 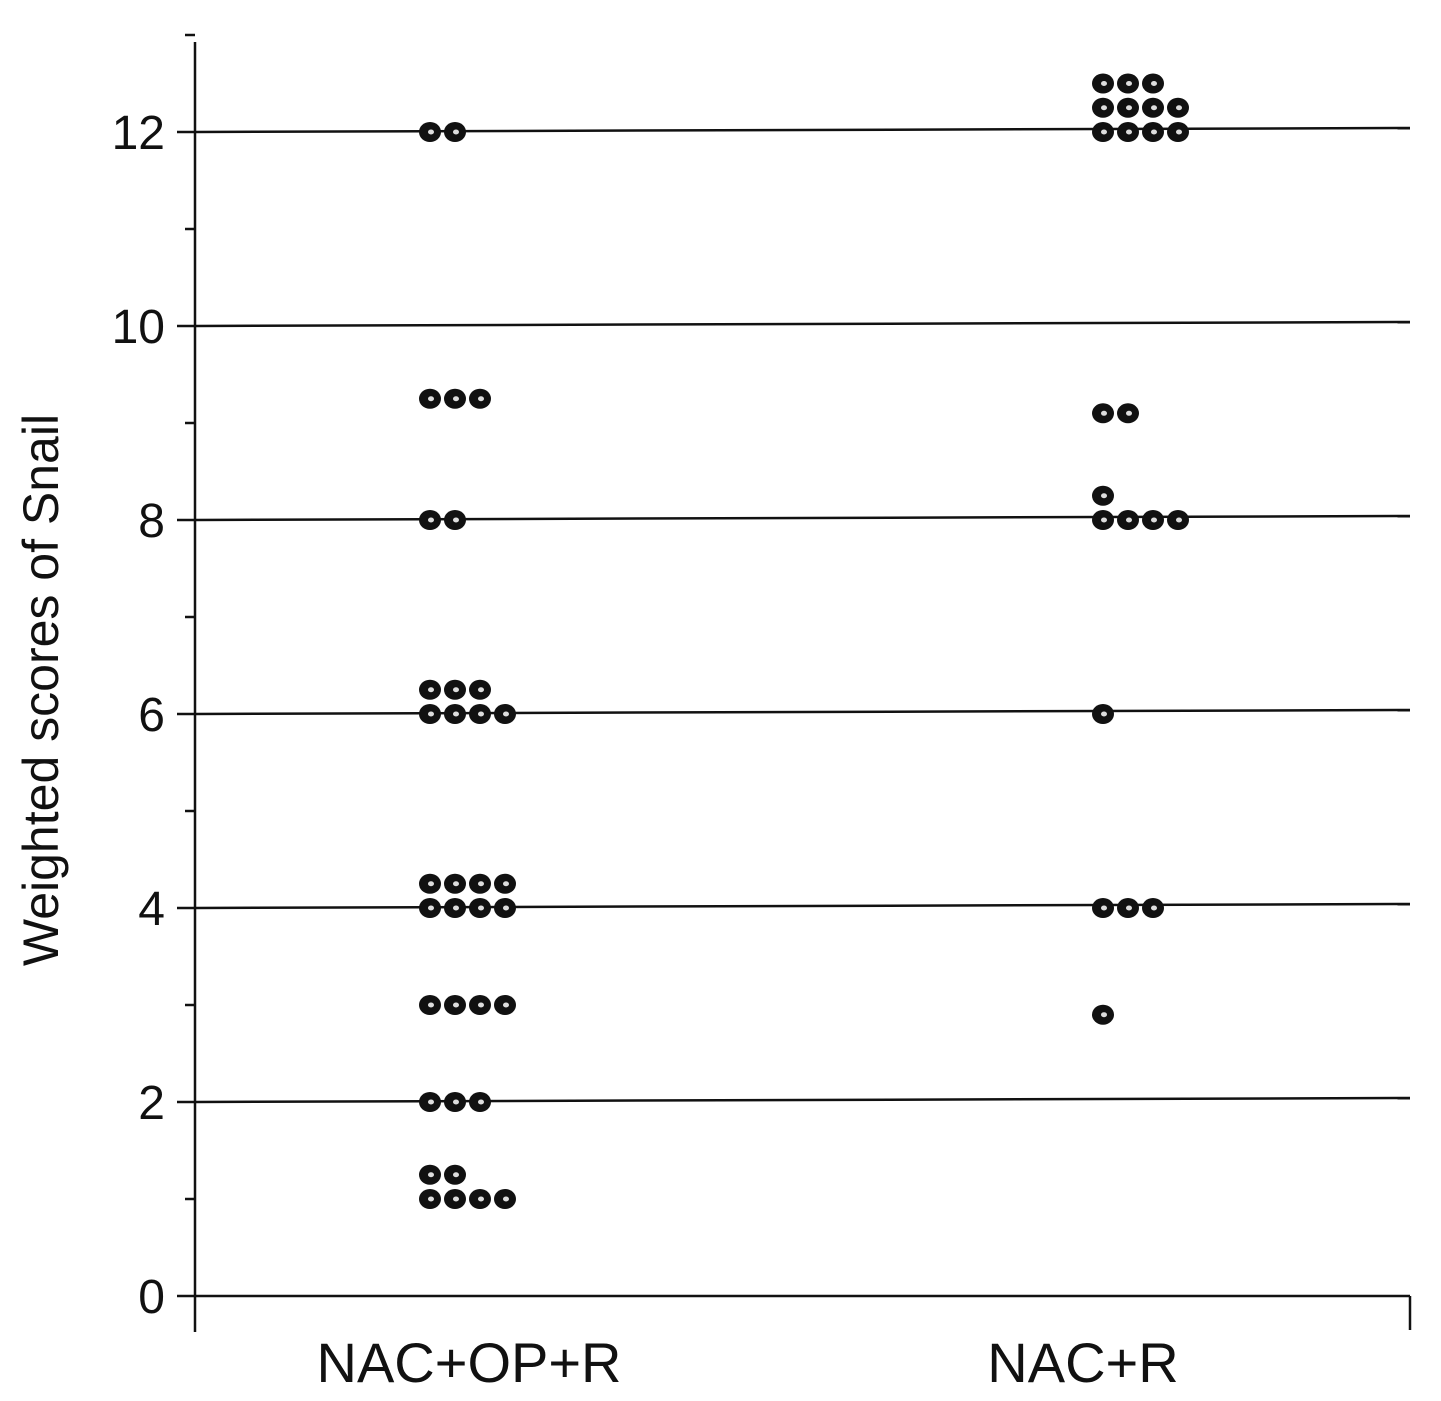 What do you see at coordinates (151, 1103) in the screenshot?
I see `y-tick-label: 2` at bounding box center [151, 1103].